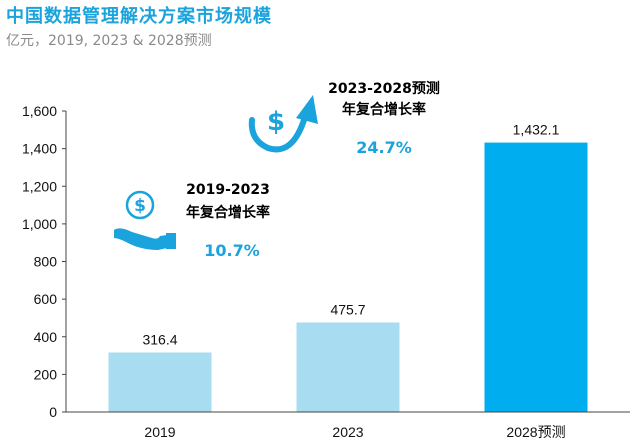 This screenshot has width=641, height=447. Describe the element at coordinates (232, 250) in the screenshot. I see `cagr-1-value: 10.7%` at that location.